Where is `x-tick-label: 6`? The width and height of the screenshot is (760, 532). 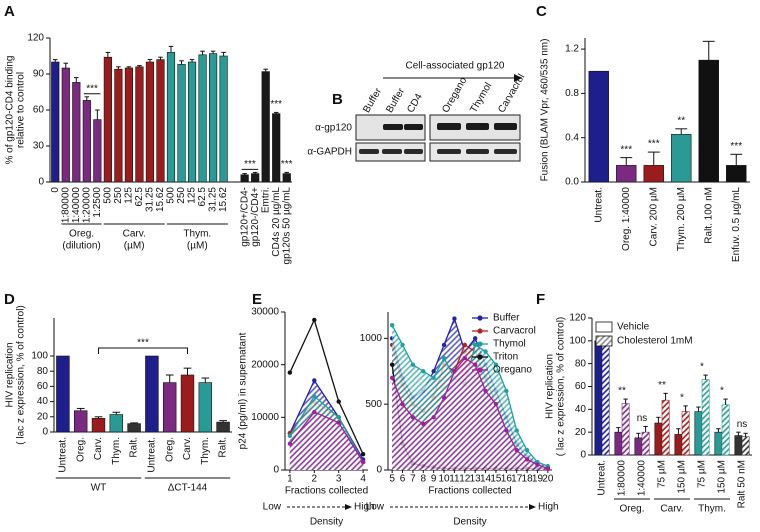 x-tick-label: 6 is located at coordinates (403, 479).